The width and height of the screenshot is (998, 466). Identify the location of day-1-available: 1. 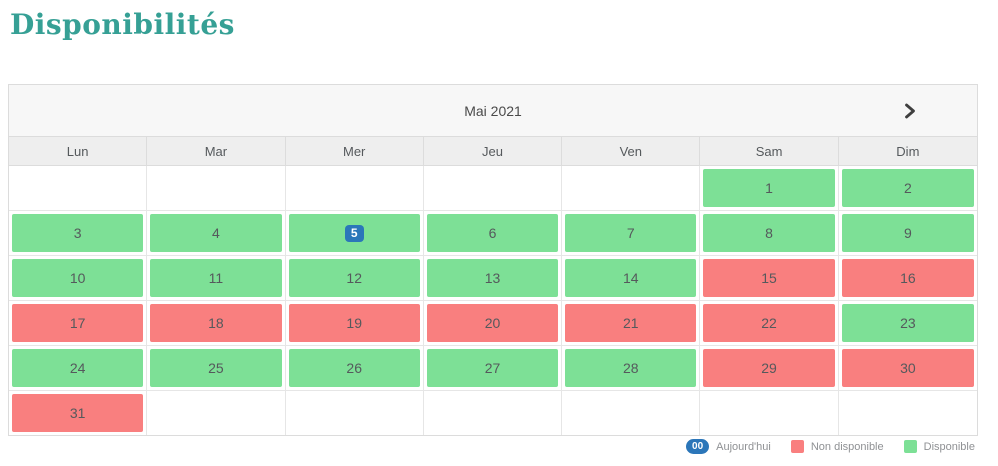
(769, 188).